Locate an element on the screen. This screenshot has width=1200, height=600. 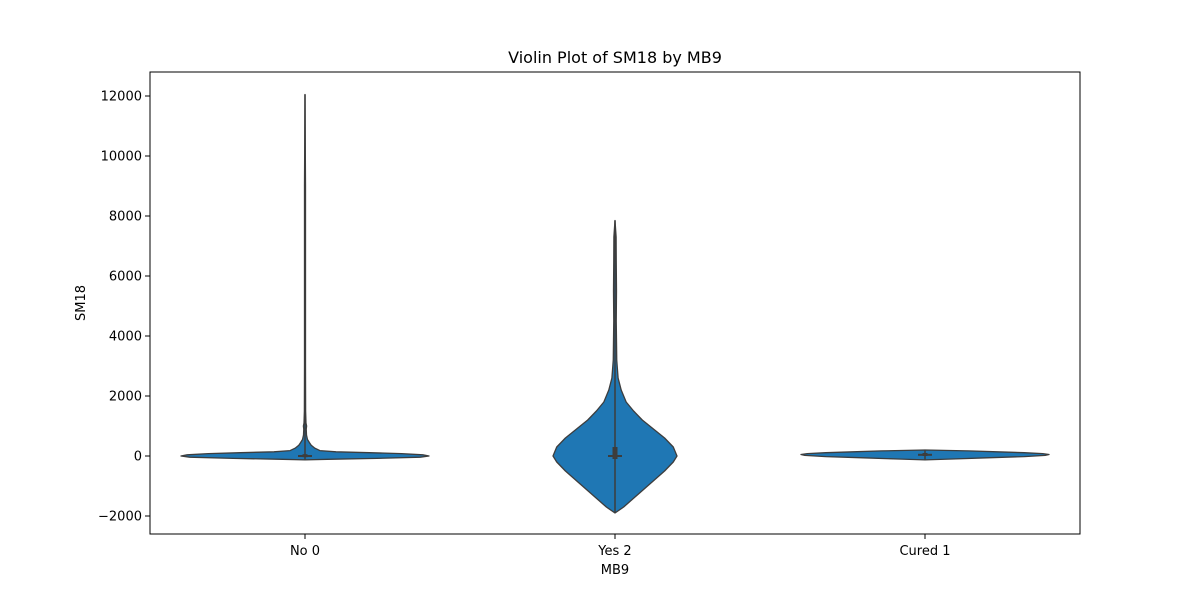
y-tick-label: 4000 is located at coordinates (125, 337).